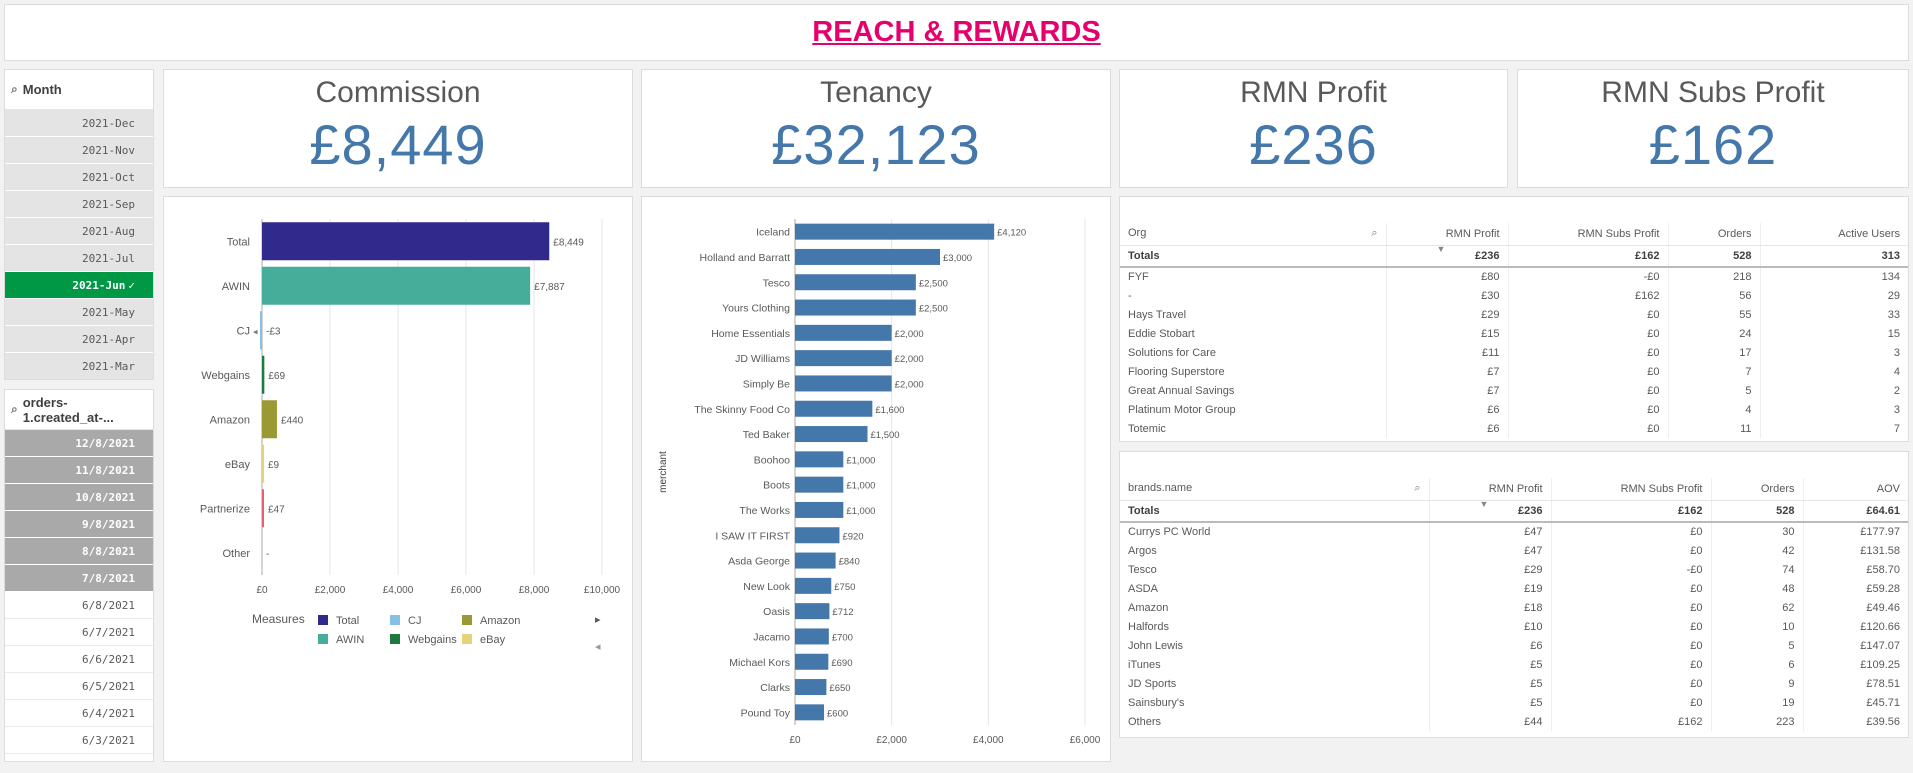 The height and width of the screenshot is (773, 1913). Describe the element at coordinates (1756, 489) in the screenshot. I see `brands-table-col-header: Orders` at that location.